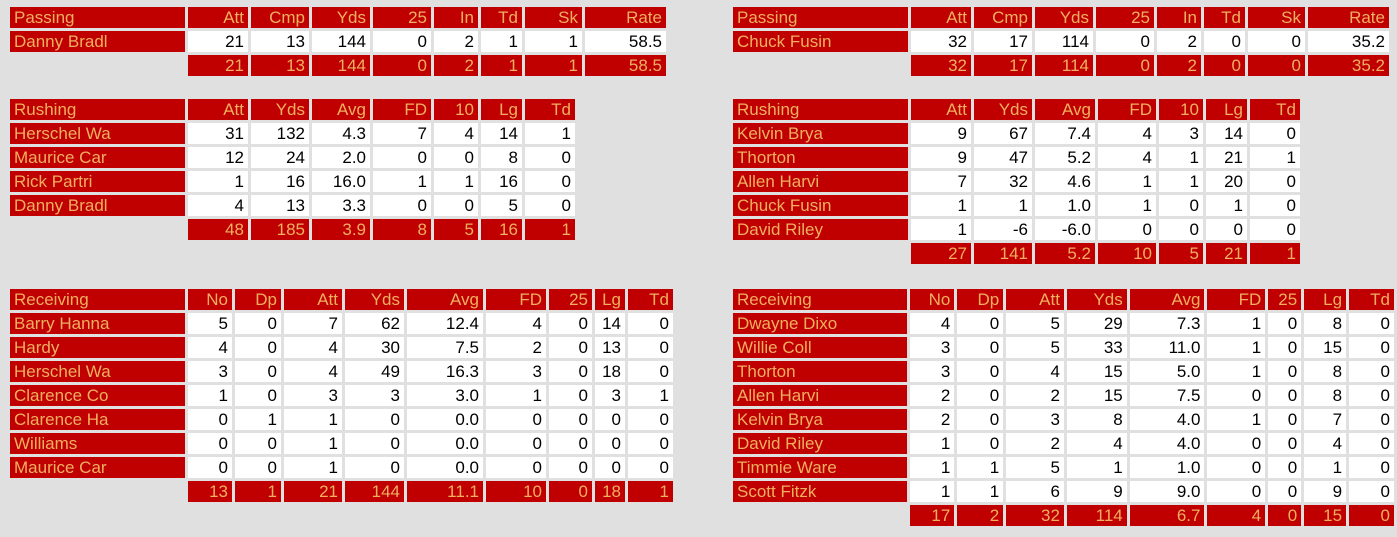  What do you see at coordinates (941, 253) in the screenshot?
I see `total-cell: 27` at bounding box center [941, 253].